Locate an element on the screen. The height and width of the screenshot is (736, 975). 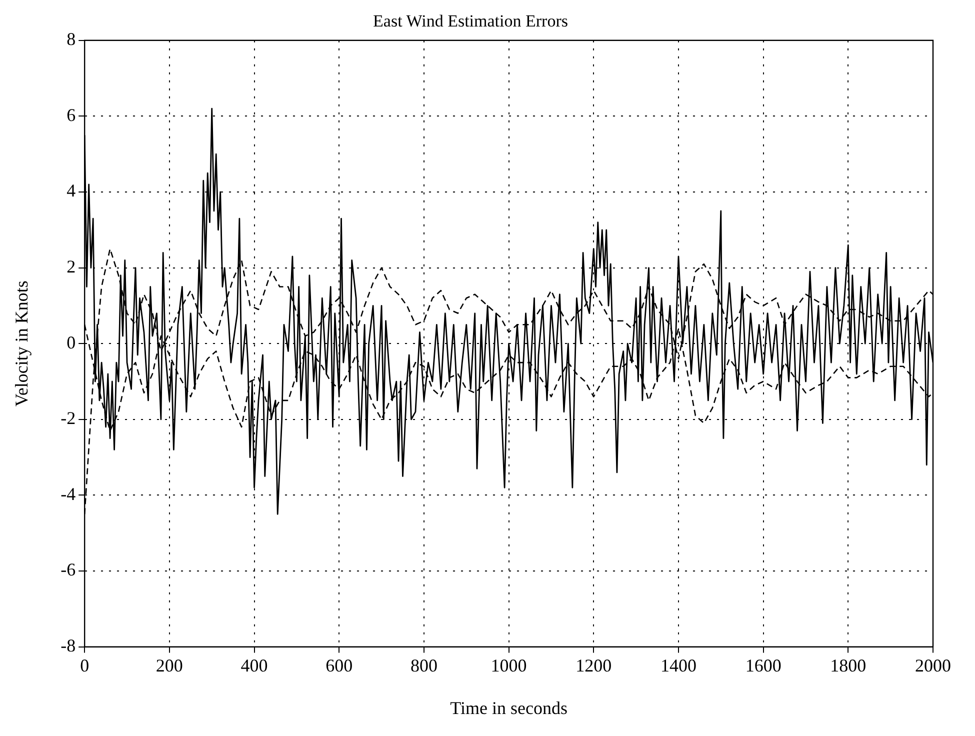
y-tick-label: 2 is located at coordinates (71, 266).